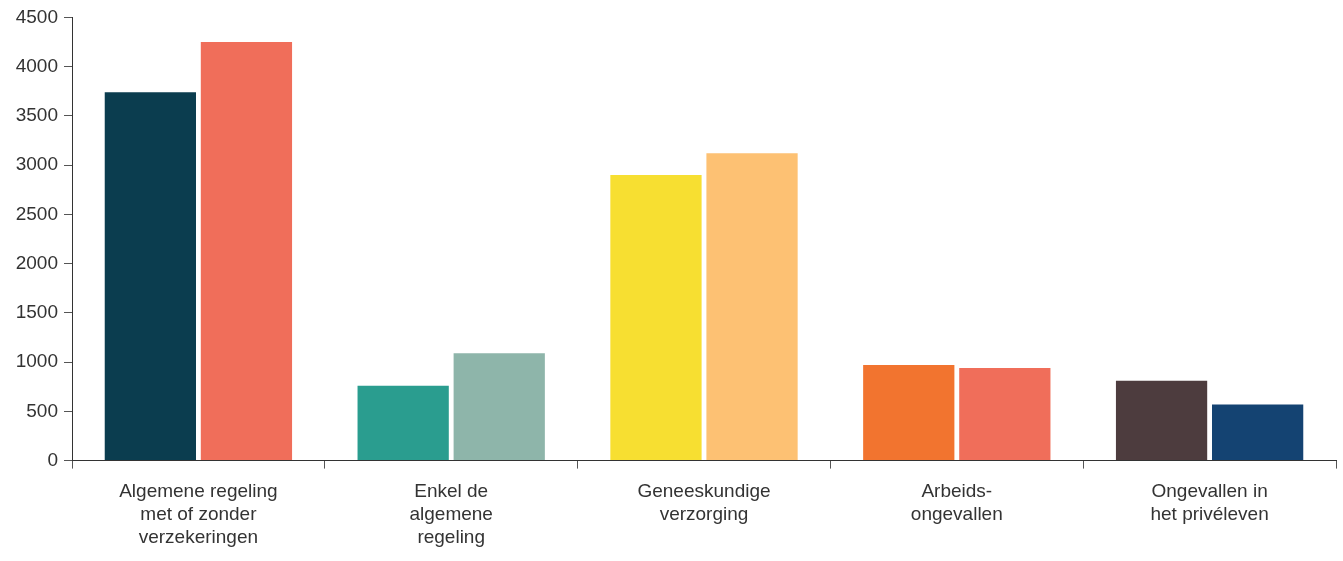 Image resolution: width=1343 pixels, height=561 pixels. What do you see at coordinates (198, 513) in the screenshot?
I see `x-tick-label: Algemene regeling met of zonder verzekeringen` at bounding box center [198, 513].